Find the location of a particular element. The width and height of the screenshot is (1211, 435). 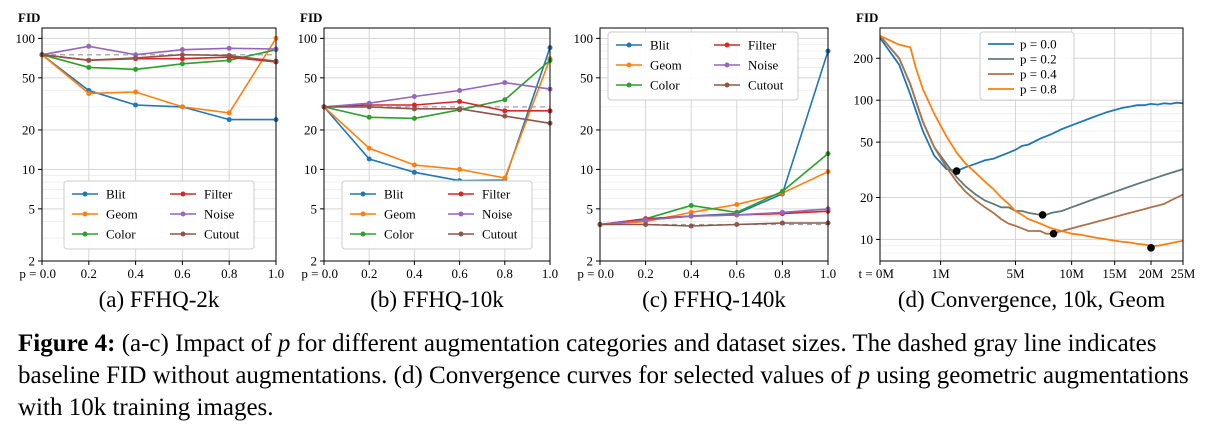

y-tick-label: 2 is located at coordinates (314, 261).